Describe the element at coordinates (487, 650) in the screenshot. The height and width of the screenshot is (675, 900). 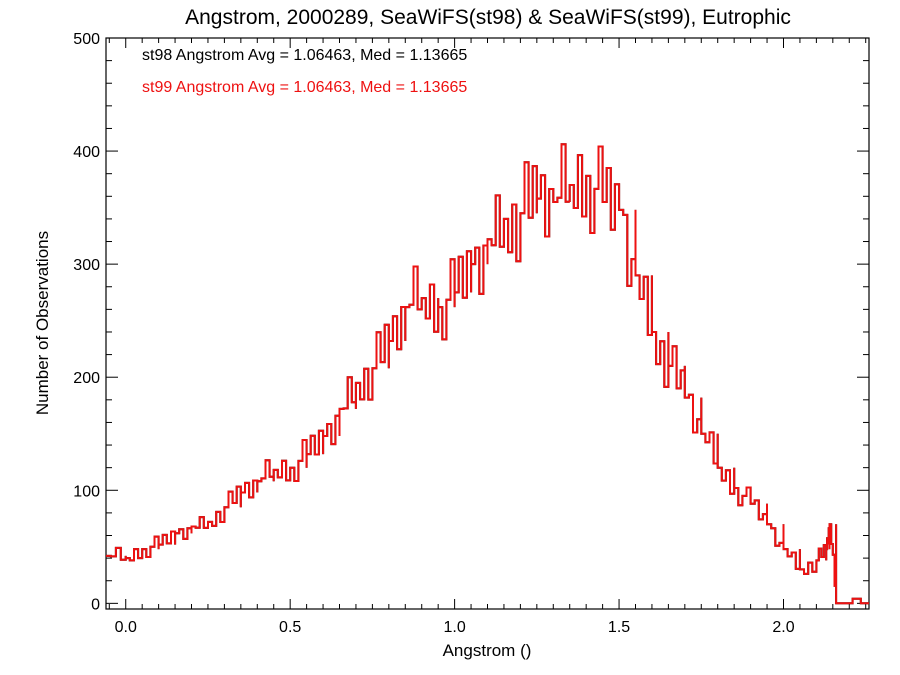
I see `x-axis-label: Angstrom ()` at that location.